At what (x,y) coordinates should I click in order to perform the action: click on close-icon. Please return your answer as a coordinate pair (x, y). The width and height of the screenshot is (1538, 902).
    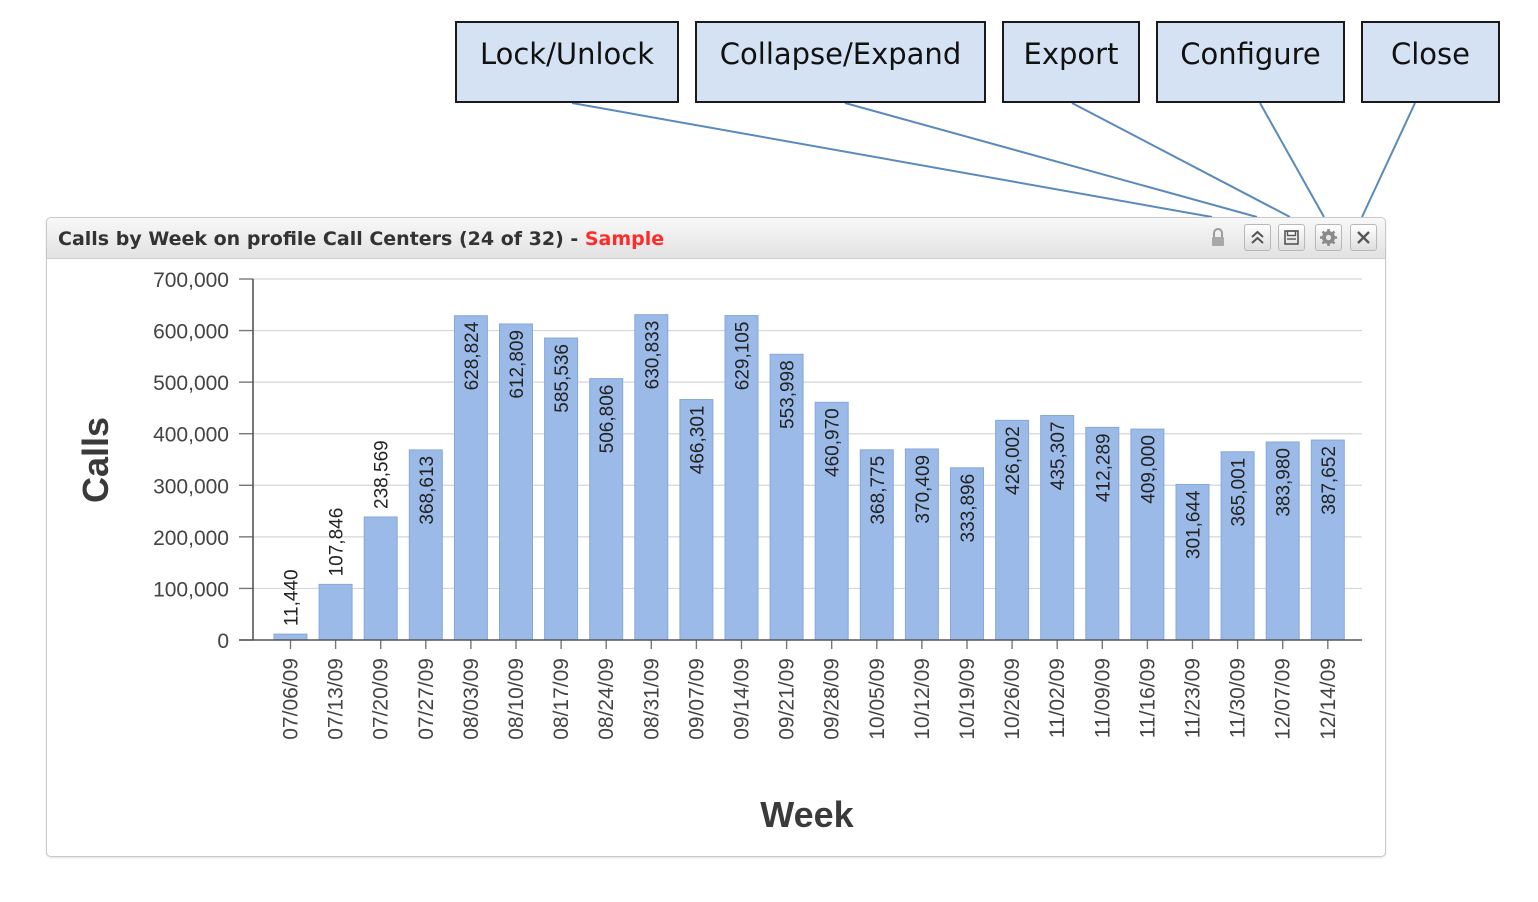
    Looking at the image, I should click on (1363, 237).